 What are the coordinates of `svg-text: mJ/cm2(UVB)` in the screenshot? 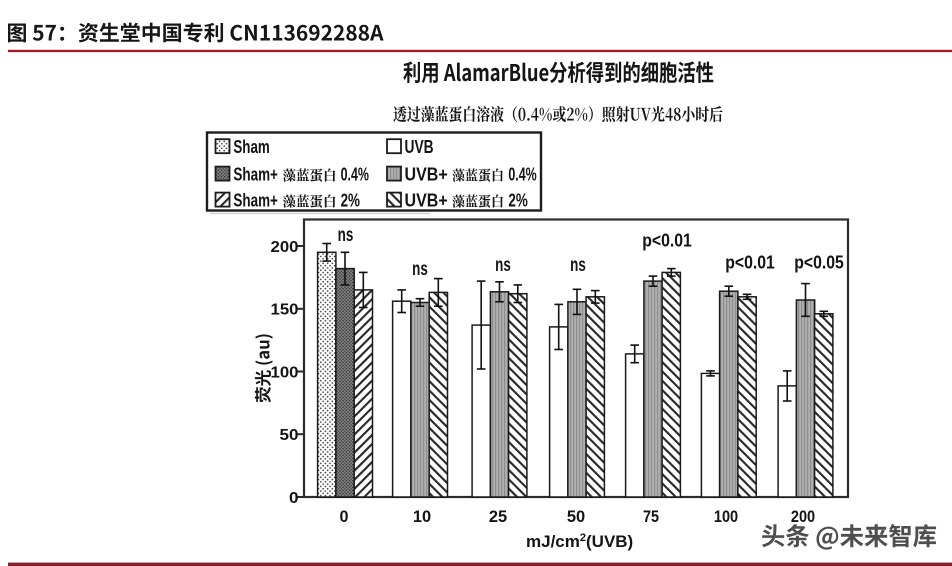 It's located at (579, 541).